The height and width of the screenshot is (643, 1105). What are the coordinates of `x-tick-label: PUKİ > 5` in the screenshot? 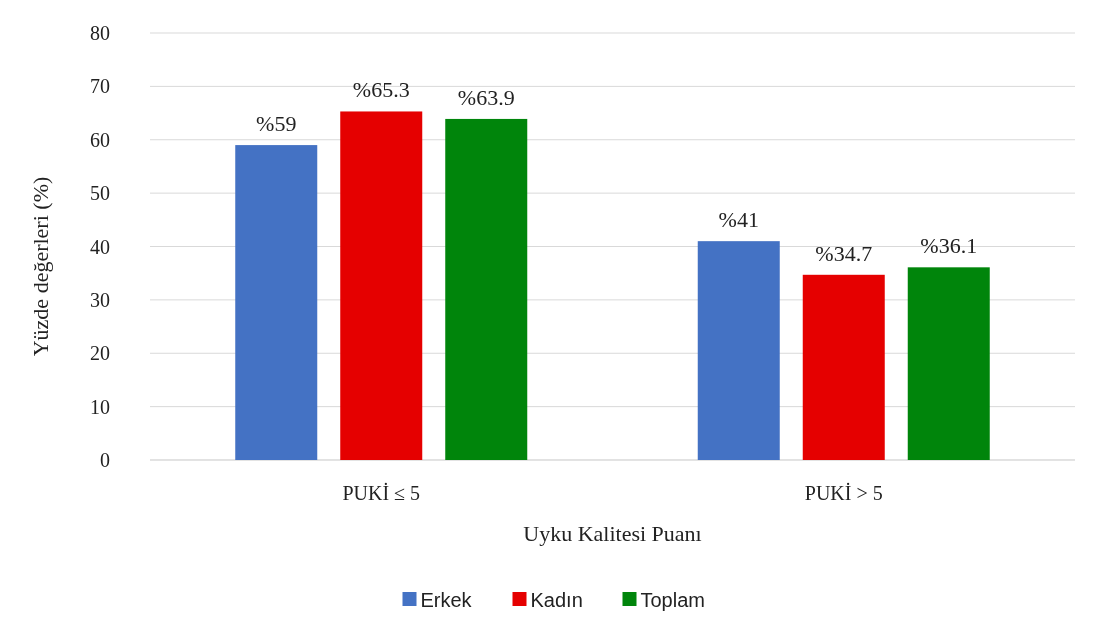 It's located at (843, 493).